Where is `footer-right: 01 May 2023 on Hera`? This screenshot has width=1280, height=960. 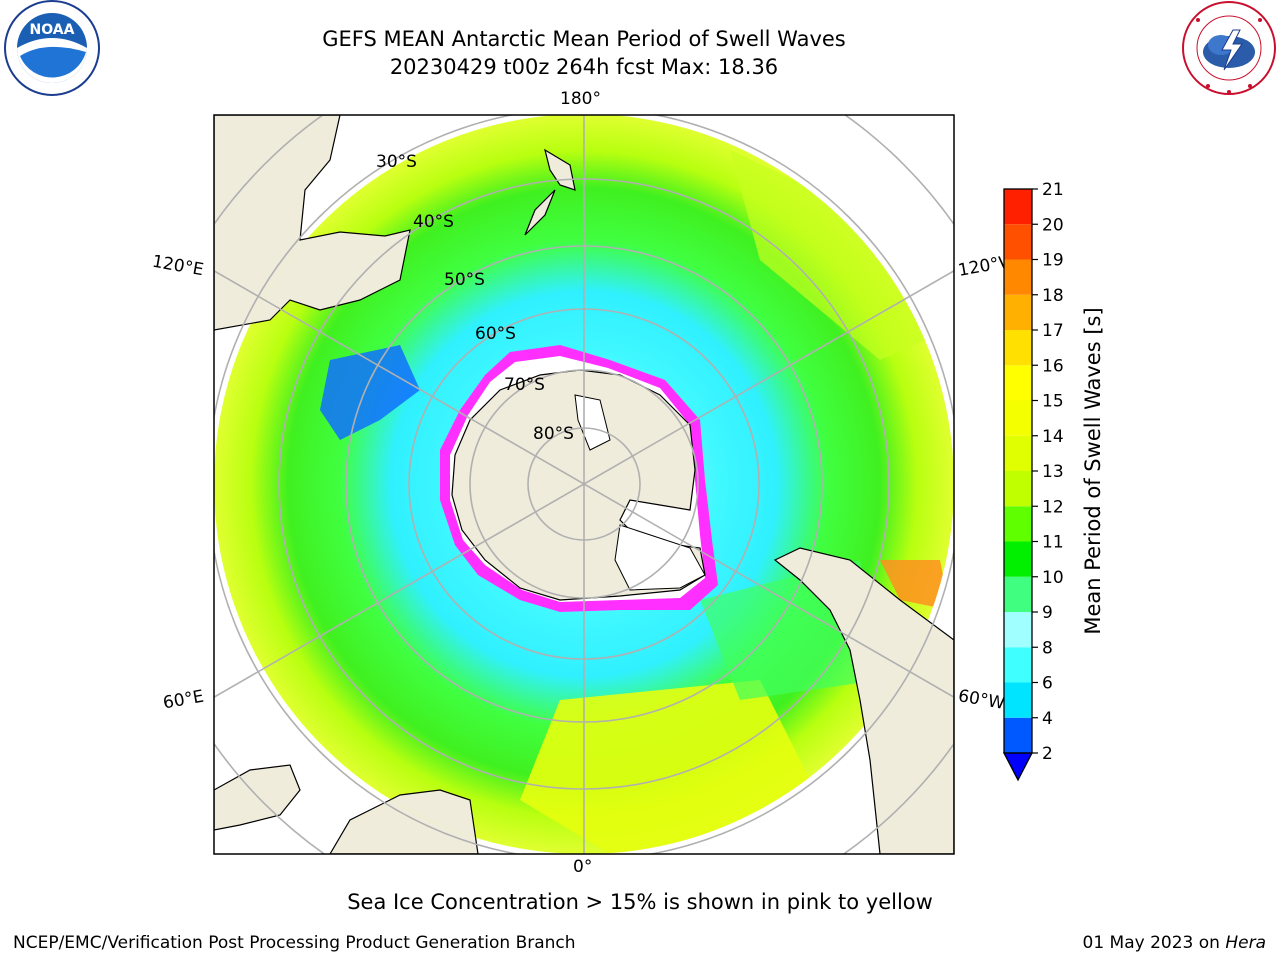
footer-right: 01 May 2023 on Hera is located at coordinates (1175, 943).